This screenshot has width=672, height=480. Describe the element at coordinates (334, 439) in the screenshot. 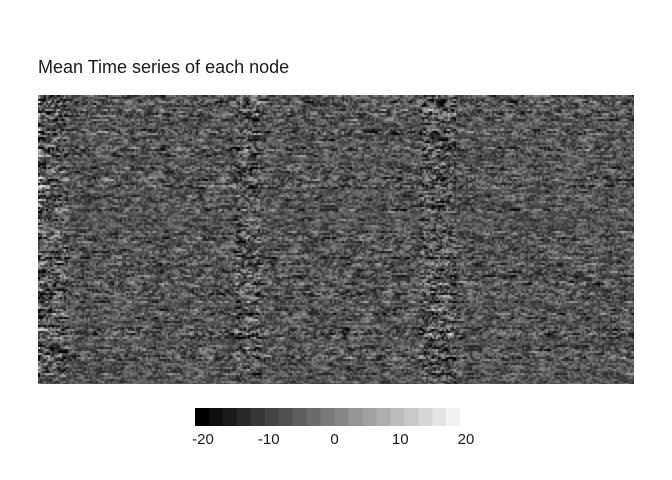

I see `colorbar-tick-label: 0` at that location.